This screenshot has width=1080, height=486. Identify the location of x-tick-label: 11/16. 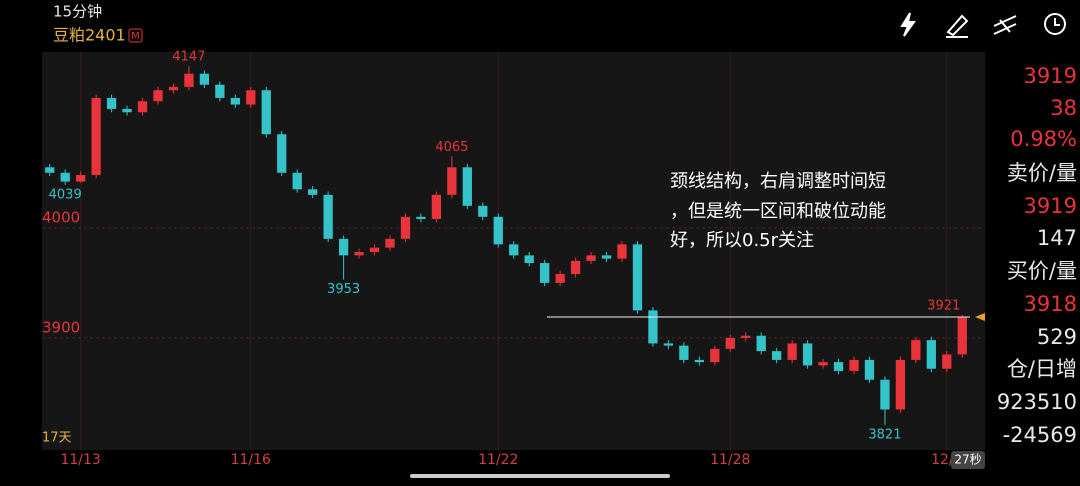
(251, 460).